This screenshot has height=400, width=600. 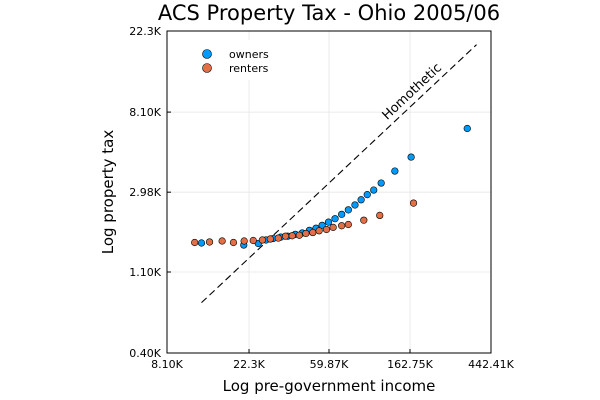 What do you see at coordinates (491, 364) in the screenshot?
I see `x-tick-label: 442.41K` at bounding box center [491, 364].